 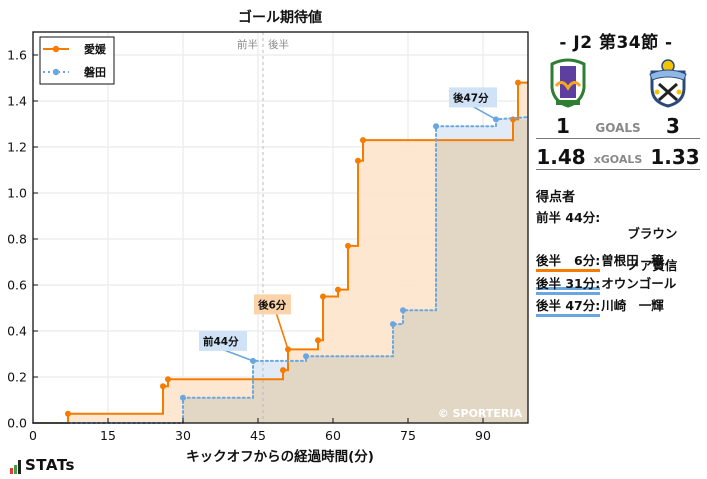 I want to click on svg-text: 0, so click(x=33, y=435).